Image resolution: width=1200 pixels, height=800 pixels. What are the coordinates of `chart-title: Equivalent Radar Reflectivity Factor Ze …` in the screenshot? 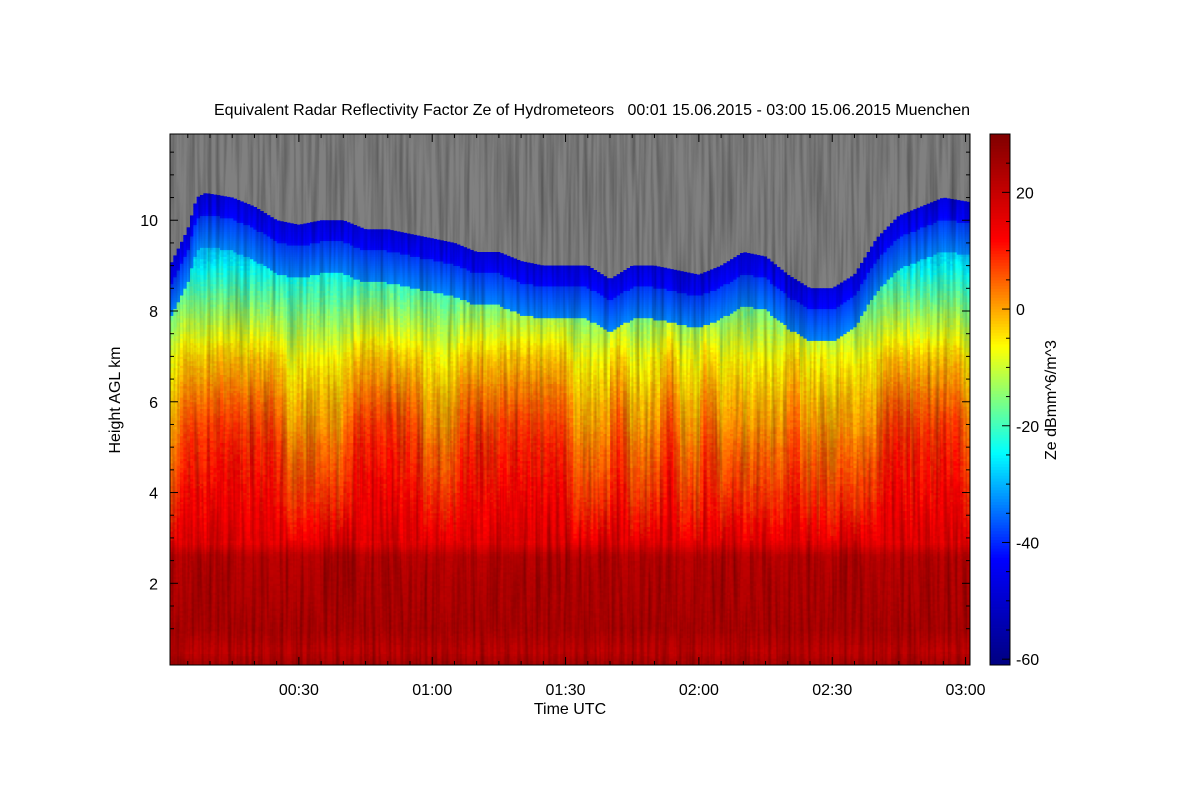 It's located at (592, 110).